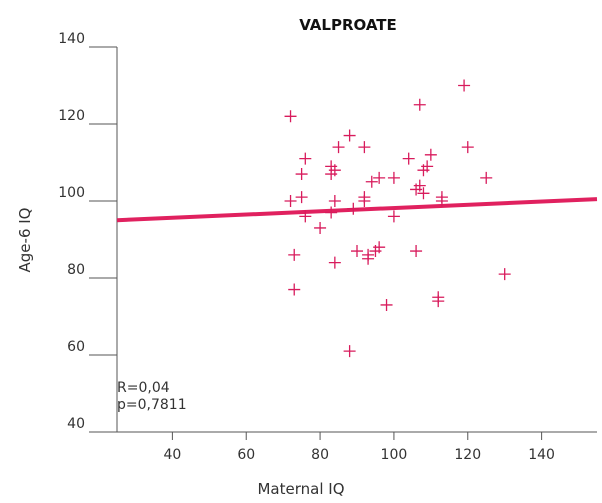 The image size is (602, 503). What do you see at coordinates (394, 455) in the screenshot?
I see `x-tick-label: 100` at bounding box center [394, 455].